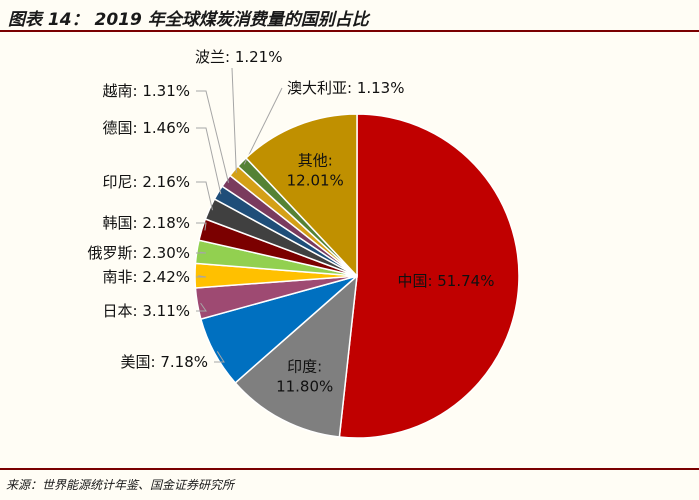 This screenshot has height=500, width=699. What do you see at coordinates (146, 277) in the screenshot?
I see `data-label-南非: 南非: 2.42%` at bounding box center [146, 277].